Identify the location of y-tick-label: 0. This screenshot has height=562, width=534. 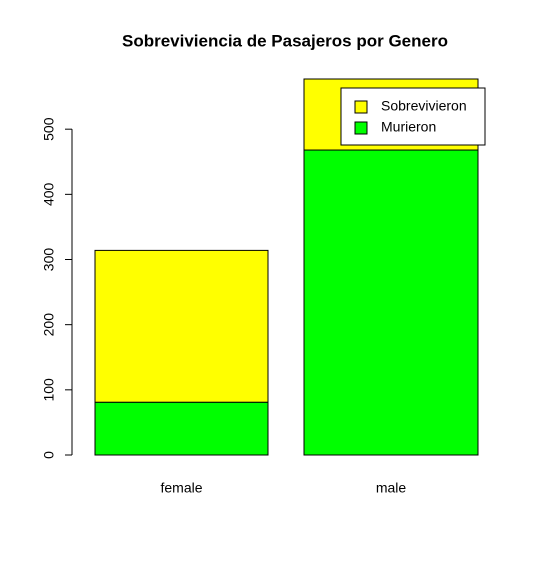
(49, 455).